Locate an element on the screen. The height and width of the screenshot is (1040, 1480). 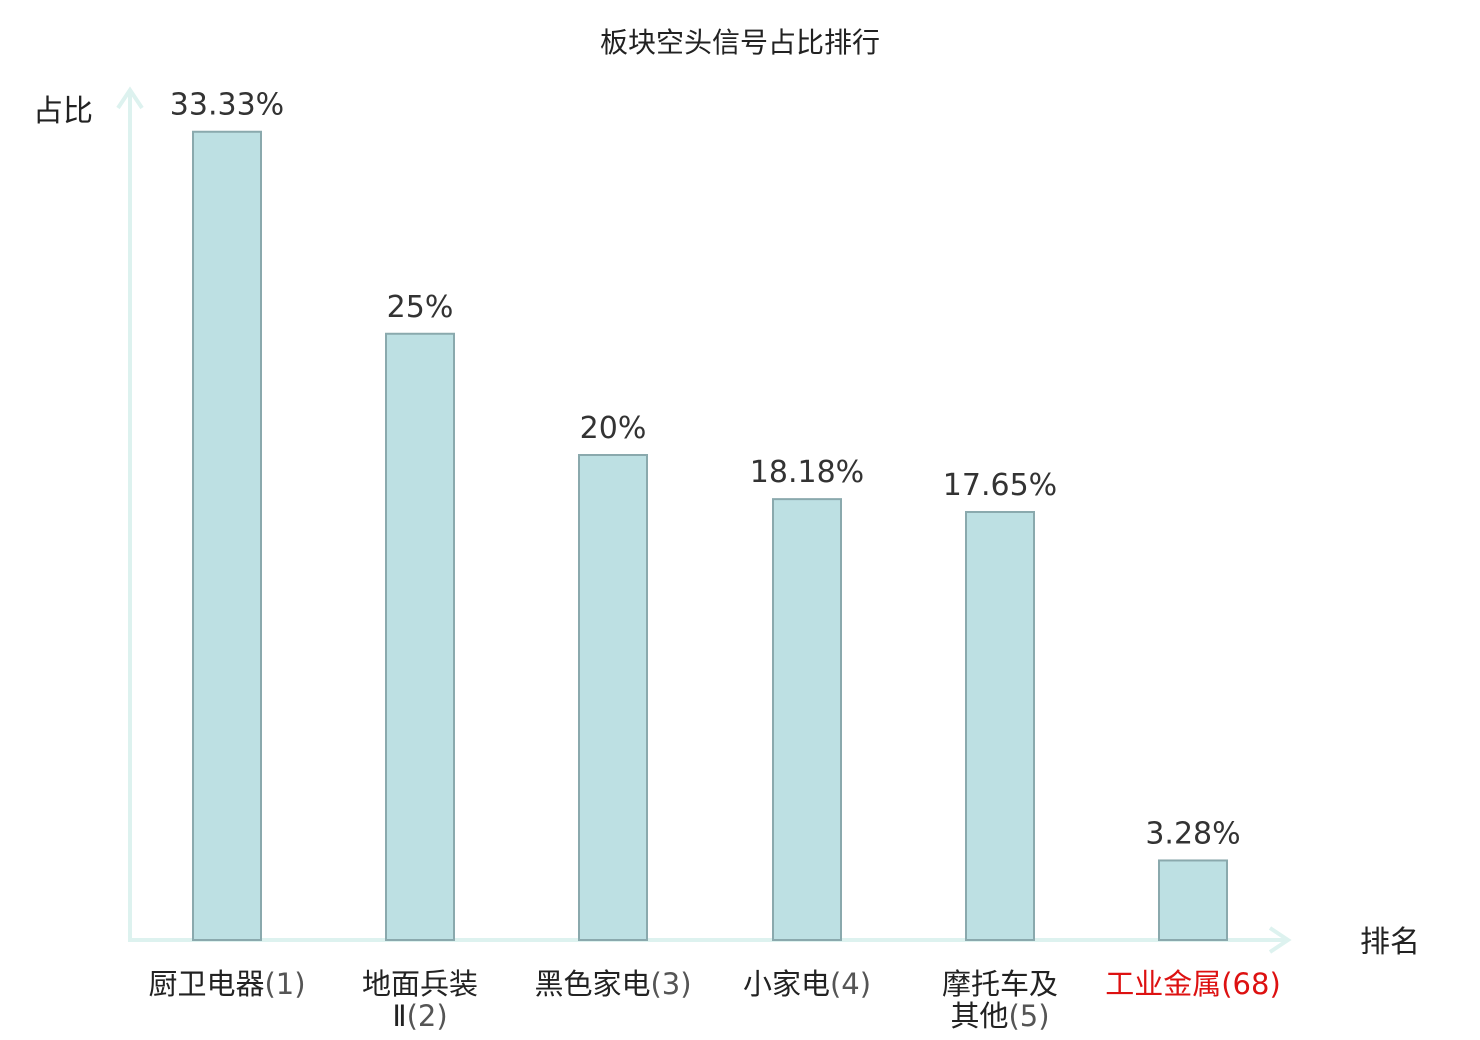
category-rank: (2) is located at coordinates (427, 1016).